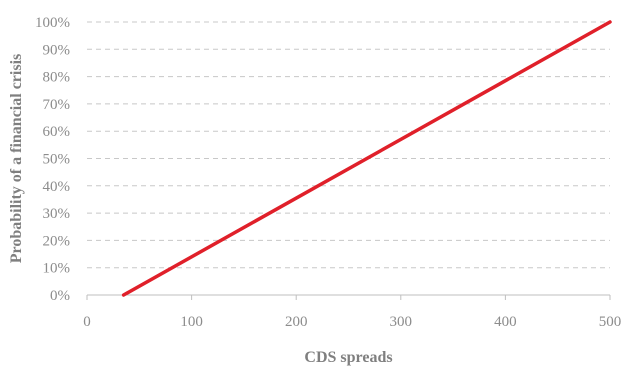 This screenshot has width=623, height=373. I want to click on y-tick-labels: 0% 10% 20% 30% 40% 50% 60% 70% 80% 90% 100%, so click(52, 159).